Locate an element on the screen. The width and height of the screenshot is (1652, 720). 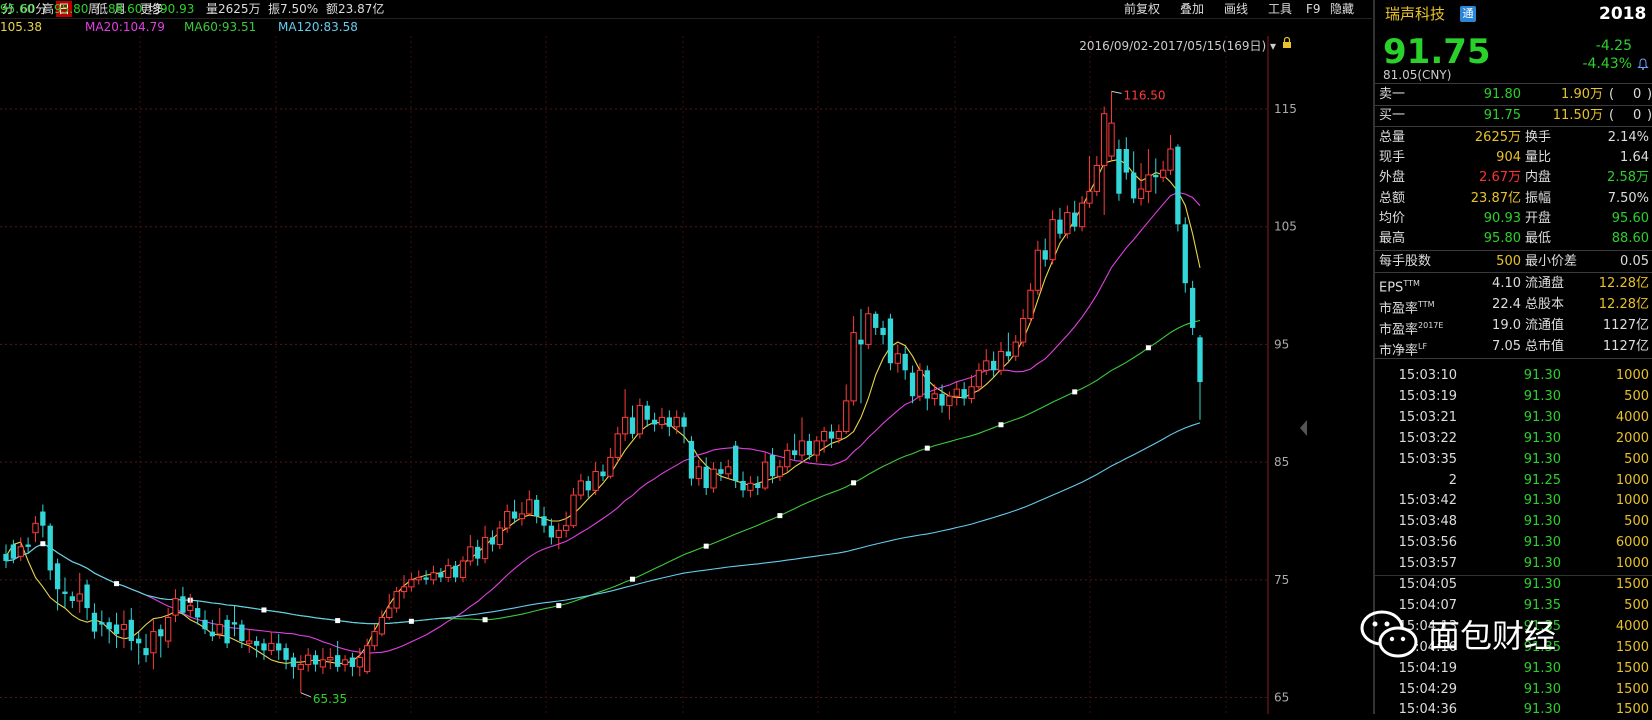
tool-4: F9 is located at coordinates (1313, 9).